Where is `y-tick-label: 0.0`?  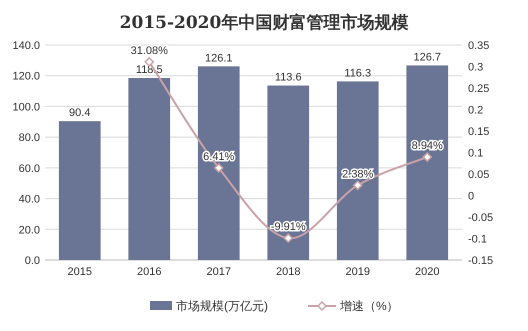
y-tick-label: 0.0 is located at coordinates (32, 261).